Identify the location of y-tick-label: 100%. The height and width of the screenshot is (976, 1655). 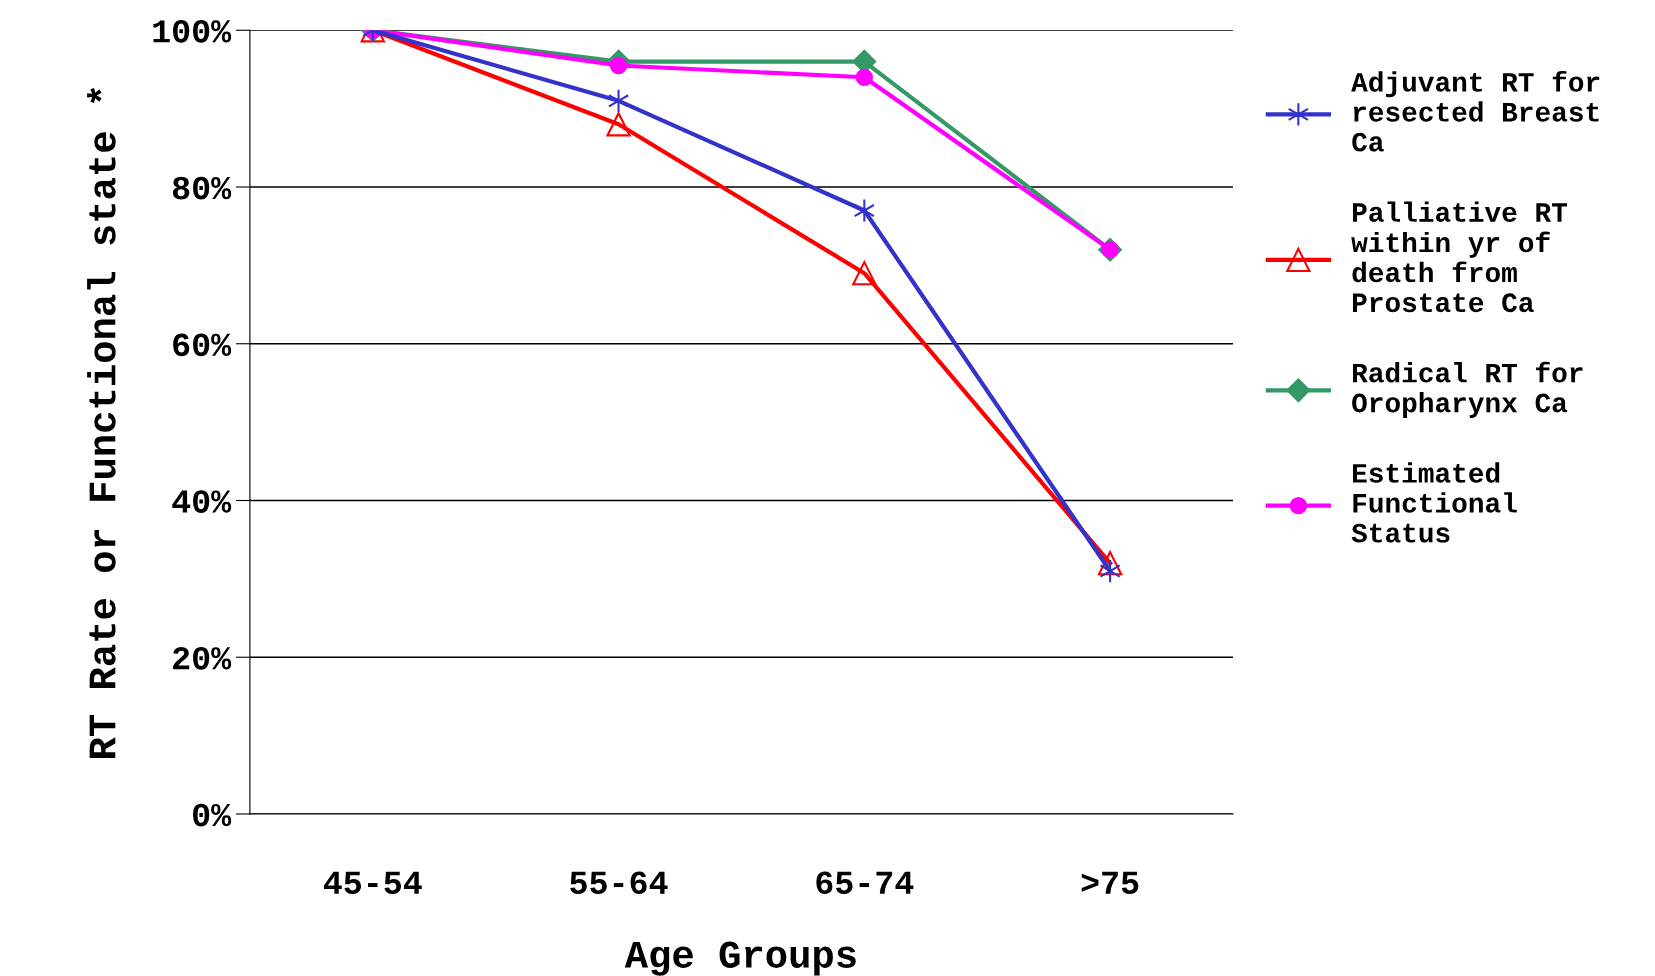
(192, 31).